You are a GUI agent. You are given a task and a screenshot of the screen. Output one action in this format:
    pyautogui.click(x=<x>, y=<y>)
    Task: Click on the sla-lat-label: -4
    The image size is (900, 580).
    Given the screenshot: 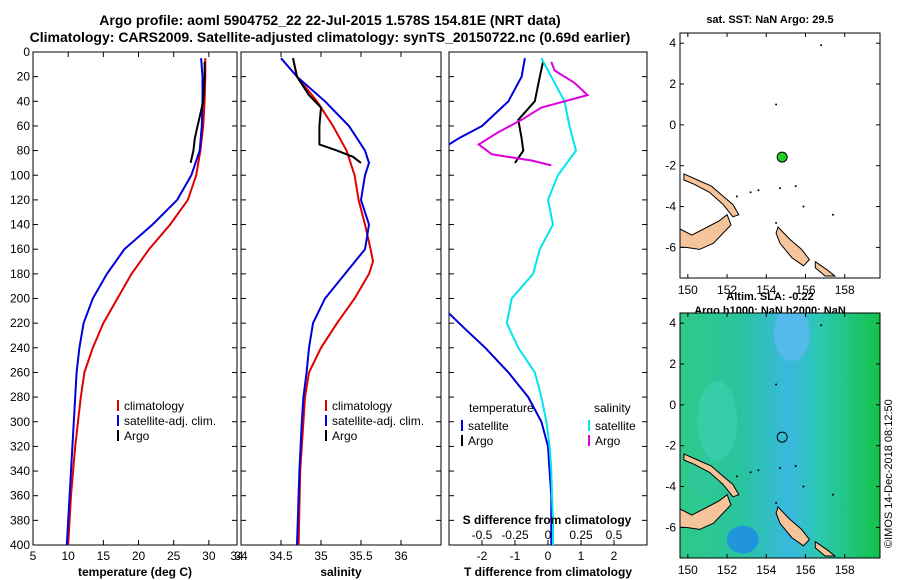 What is the action you would take?
    pyautogui.click(x=670, y=487)
    